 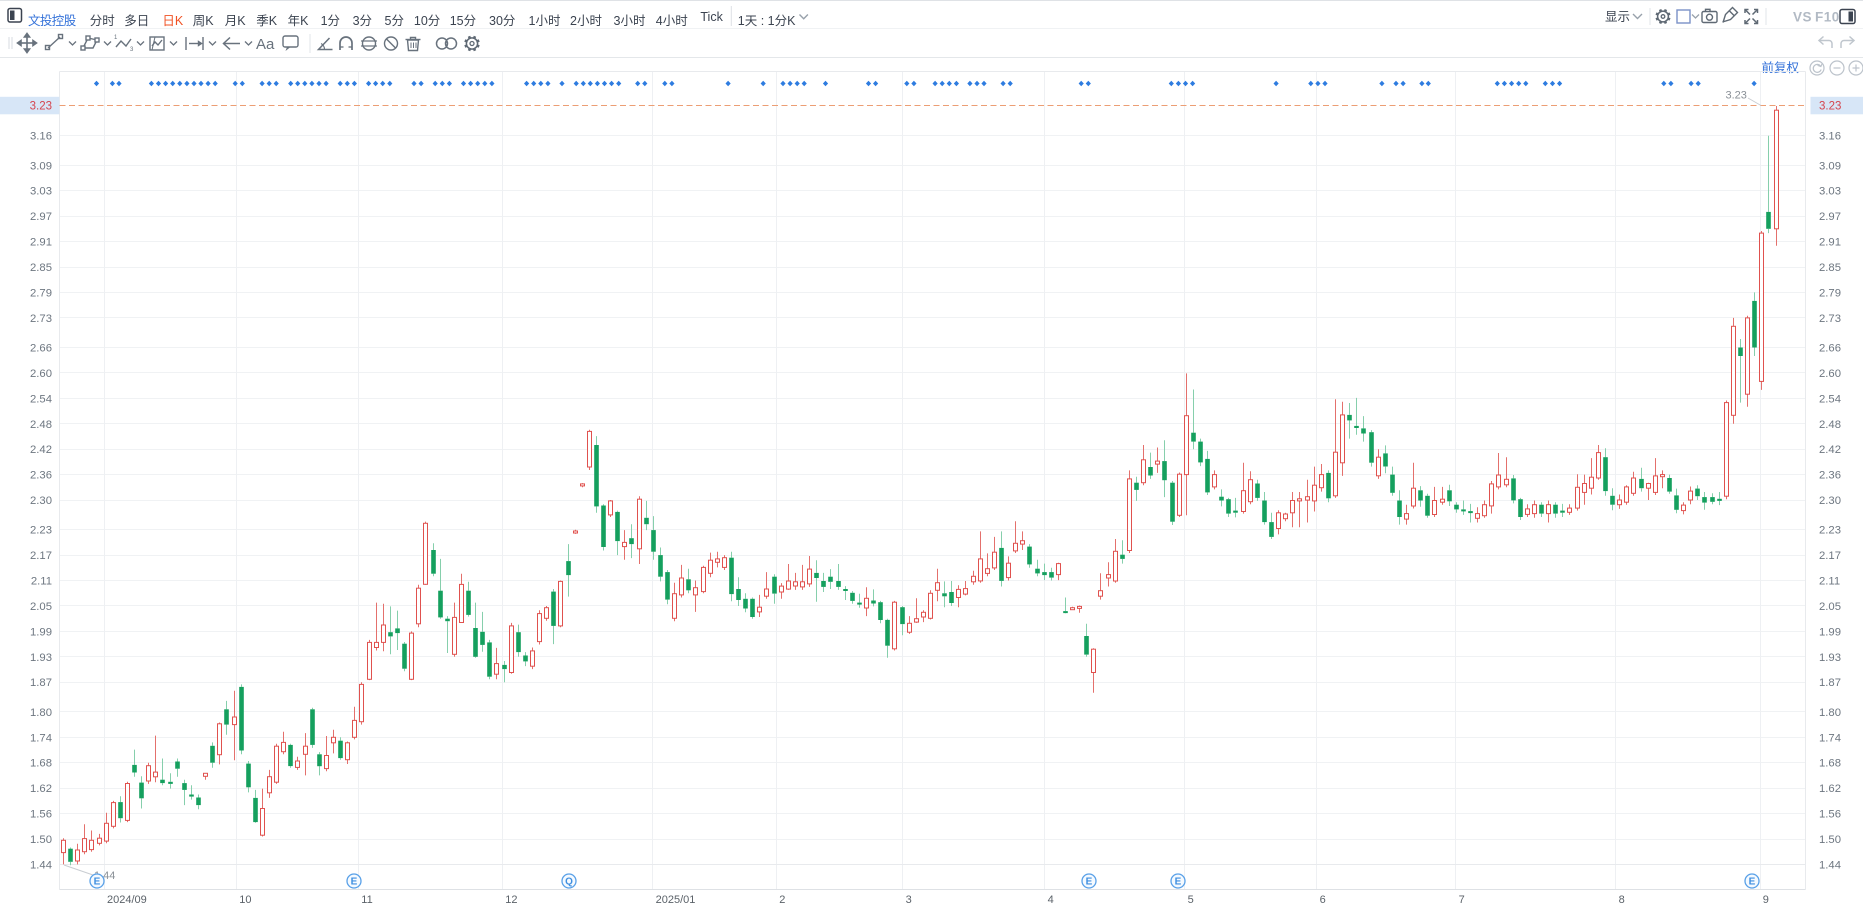 What do you see at coordinates (116, 38) in the screenshot?
I see `svg-text: 1` at bounding box center [116, 38].